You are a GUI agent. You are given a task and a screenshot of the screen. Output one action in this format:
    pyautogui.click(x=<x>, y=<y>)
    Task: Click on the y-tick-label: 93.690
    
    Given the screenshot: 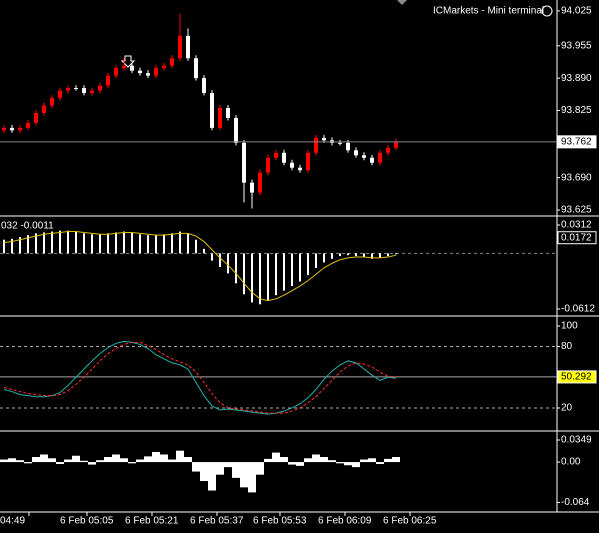 What is the action you would take?
    pyautogui.click(x=576, y=177)
    